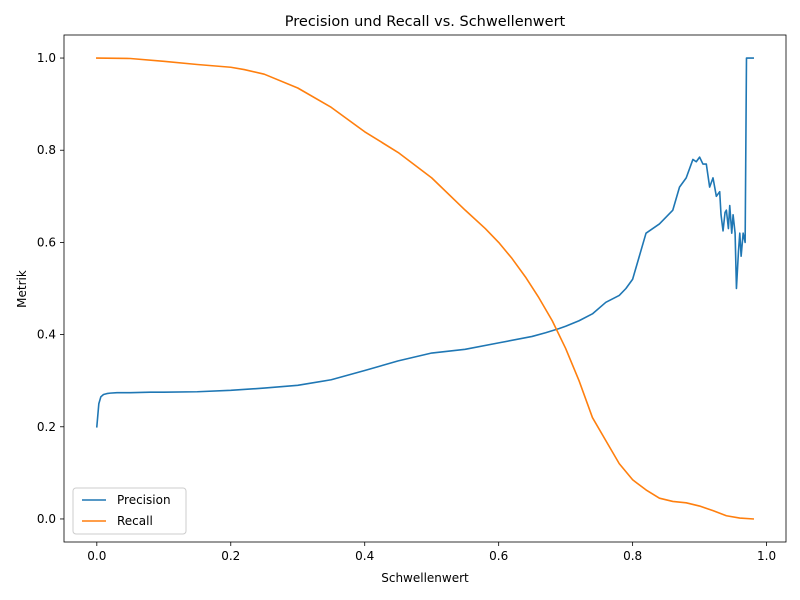  I want to click on legend-label-precision: Precision, so click(144, 500).